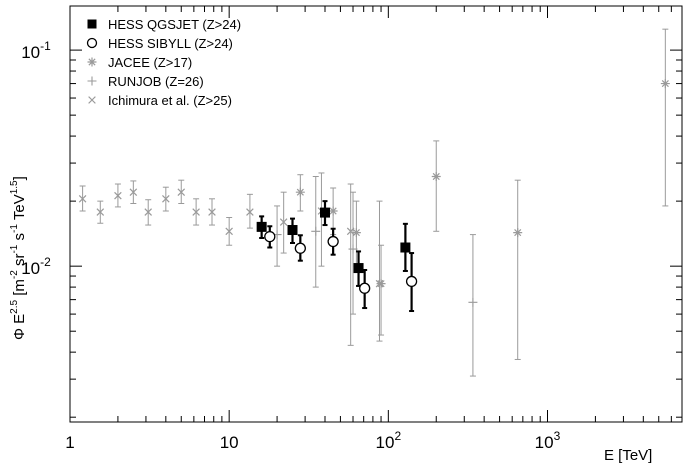 The height and width of the screenshot is (468, 694). I want to click on y-title-sr: sr, so click(19, 262).